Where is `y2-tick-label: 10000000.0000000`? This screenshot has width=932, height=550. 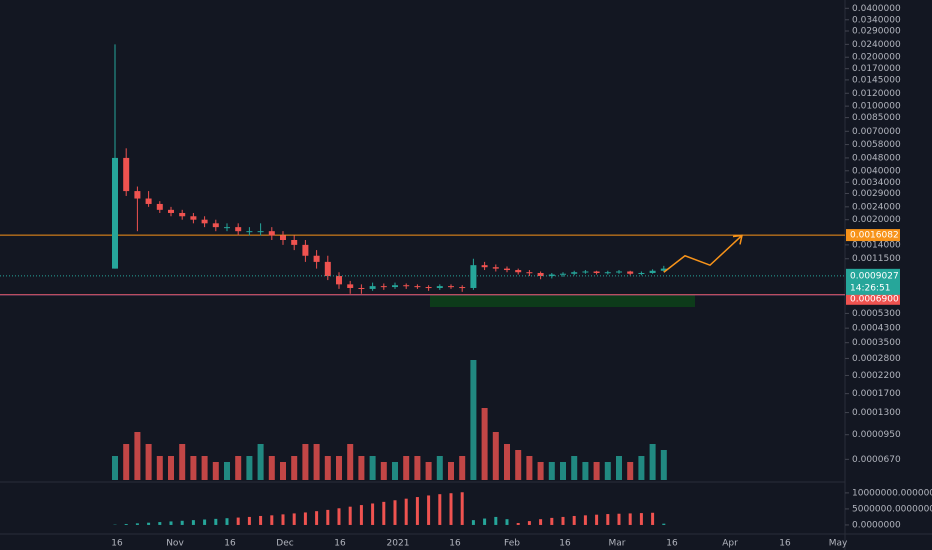
y2-tick-label: 10000000.0000000 is located at coordinates (892, 493).